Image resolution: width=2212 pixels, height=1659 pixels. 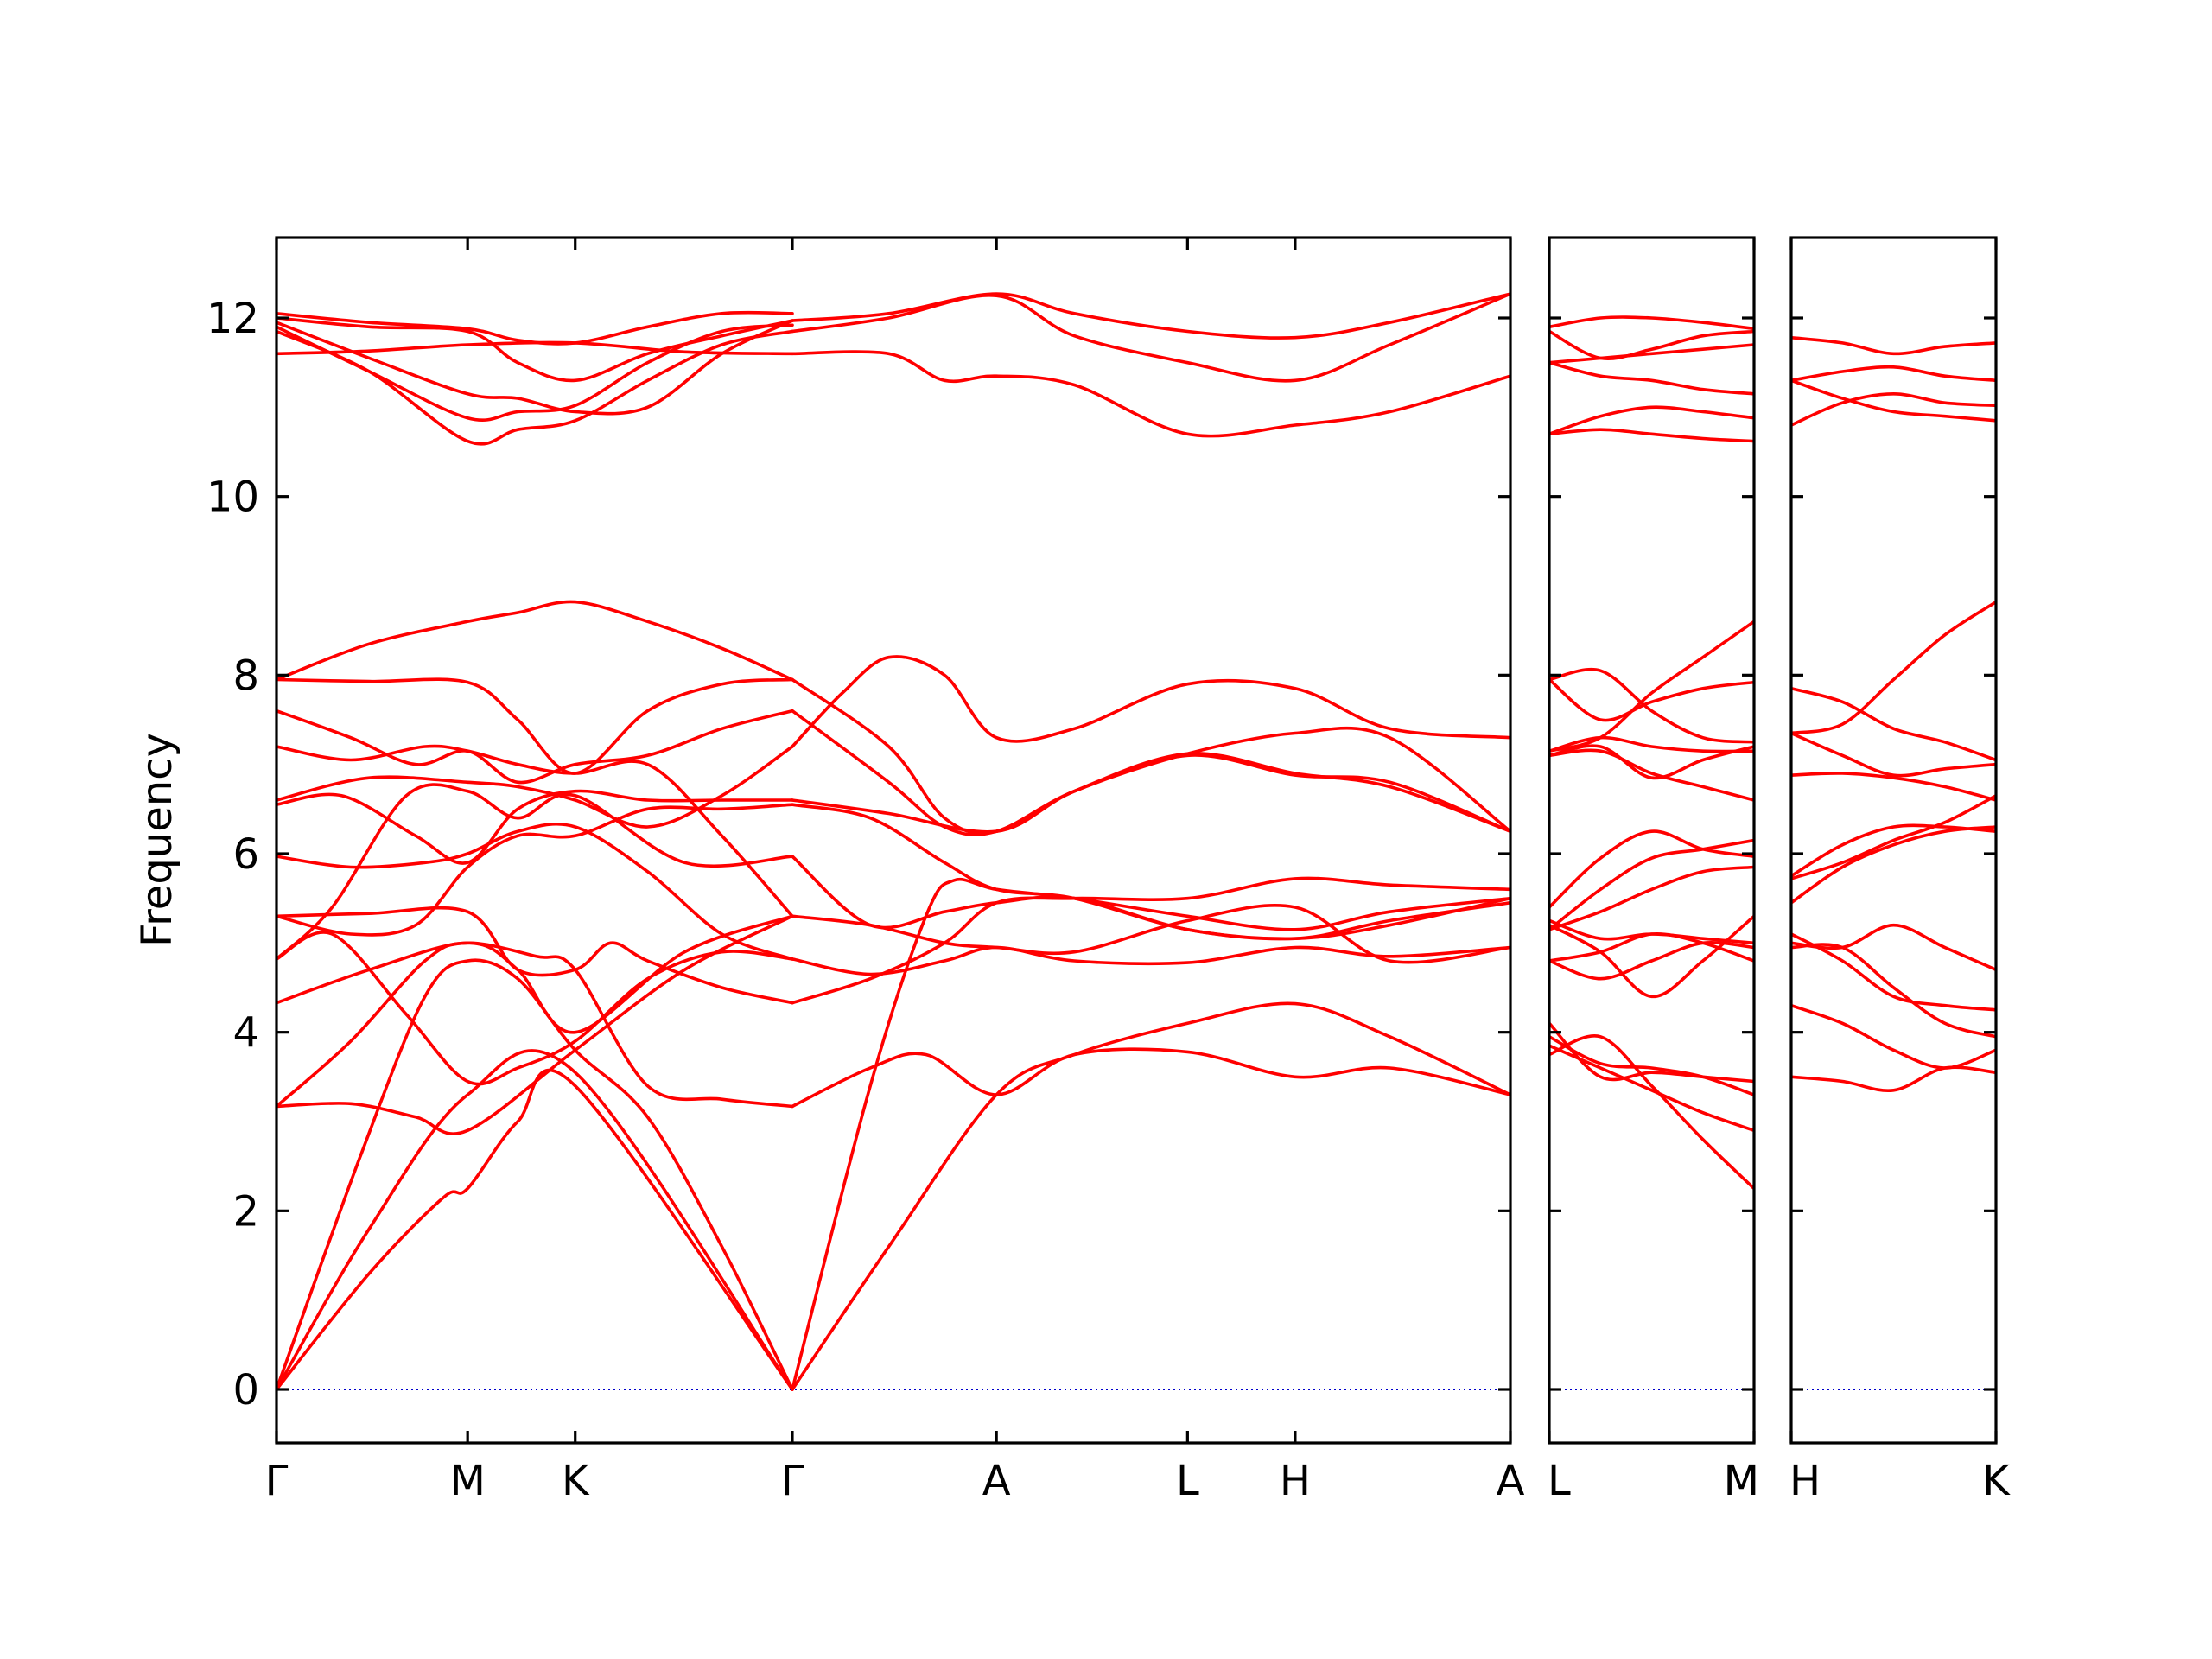 I want to click on y-tick-label: 2, so click(x=245, y=1211).